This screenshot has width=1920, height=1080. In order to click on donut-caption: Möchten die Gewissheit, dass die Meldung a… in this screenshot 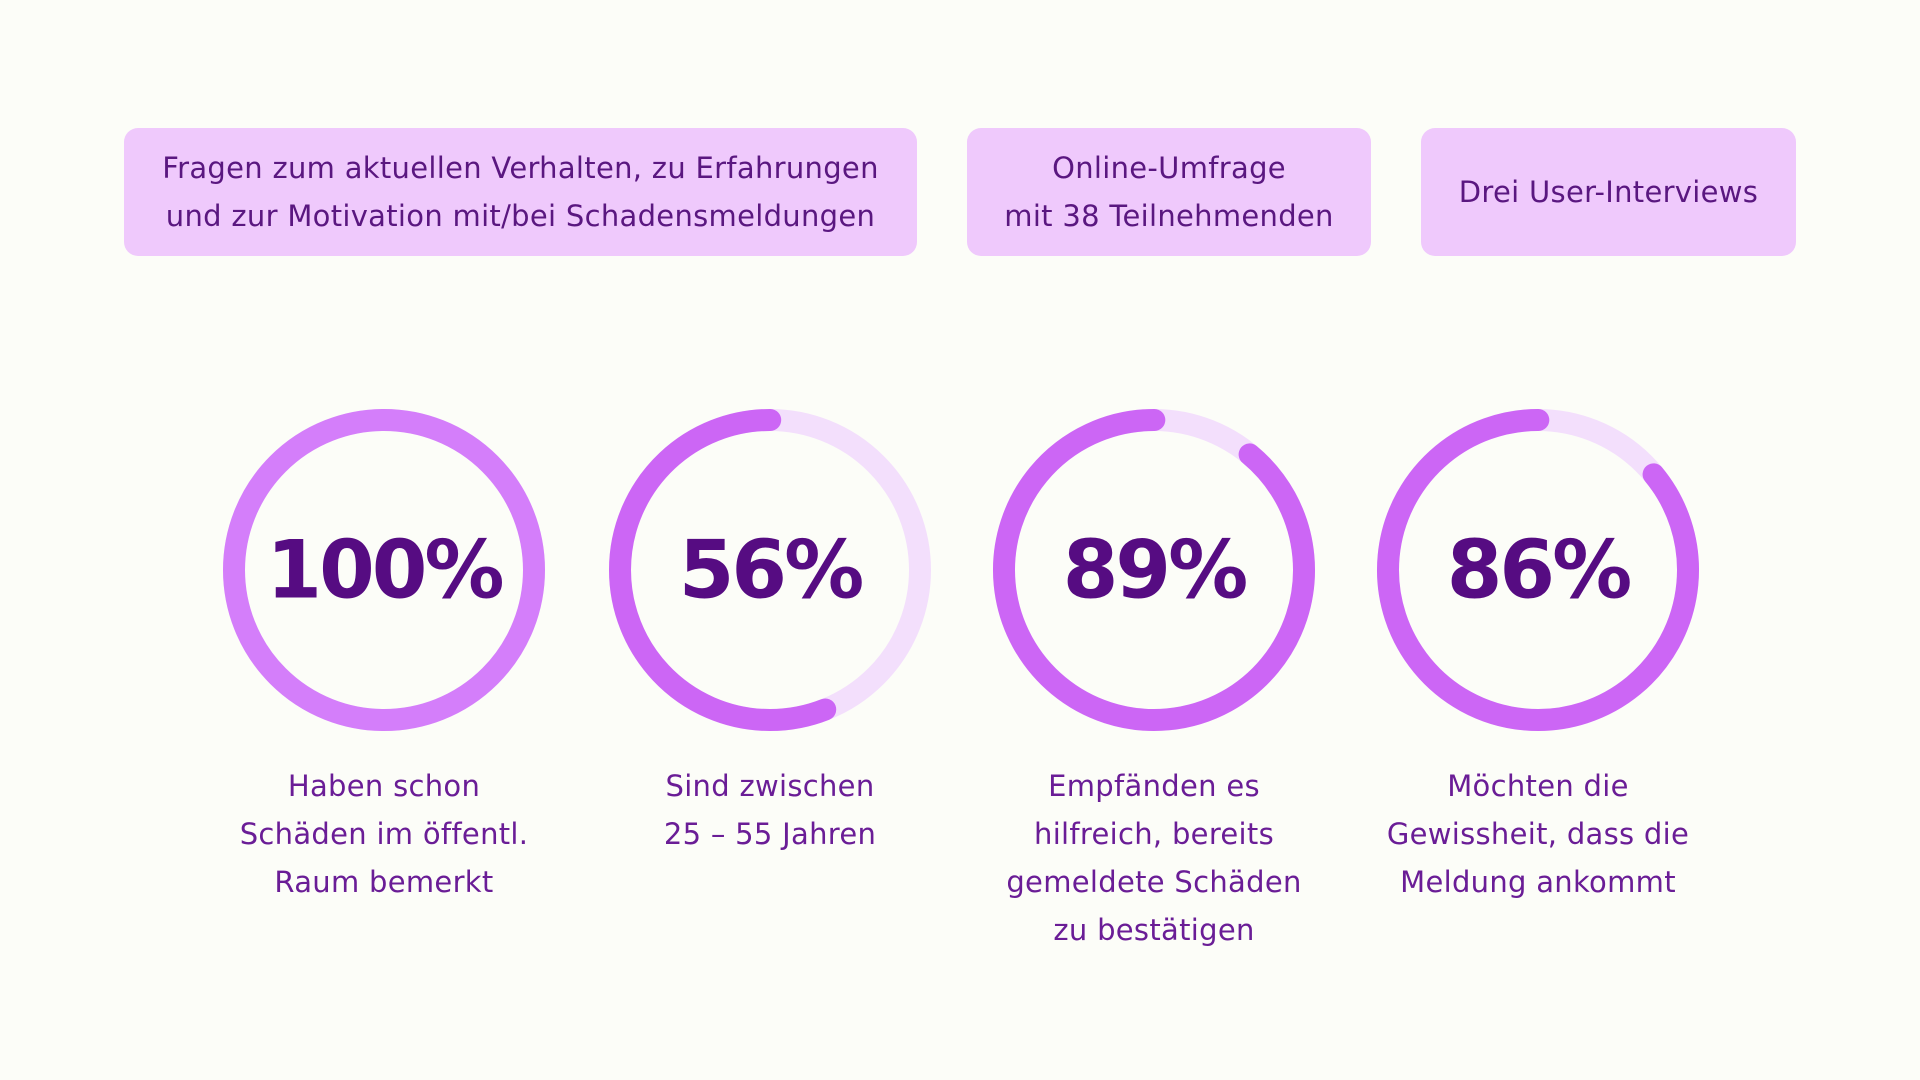, I will do `click(1538, 834)`.